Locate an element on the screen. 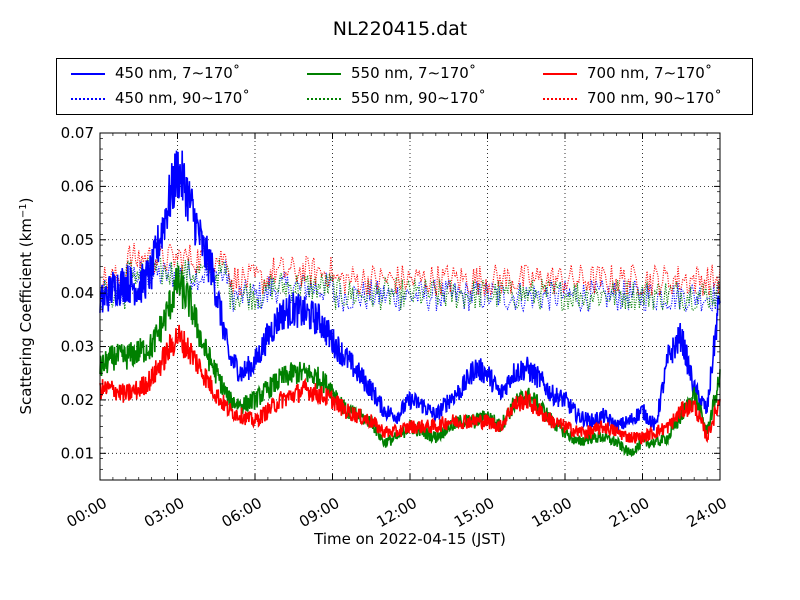 Image resolution: width=800 pixels, height=600 pixels. legend-label: 550 nm, 7∼170˚ is located at coordinates (414, 73).